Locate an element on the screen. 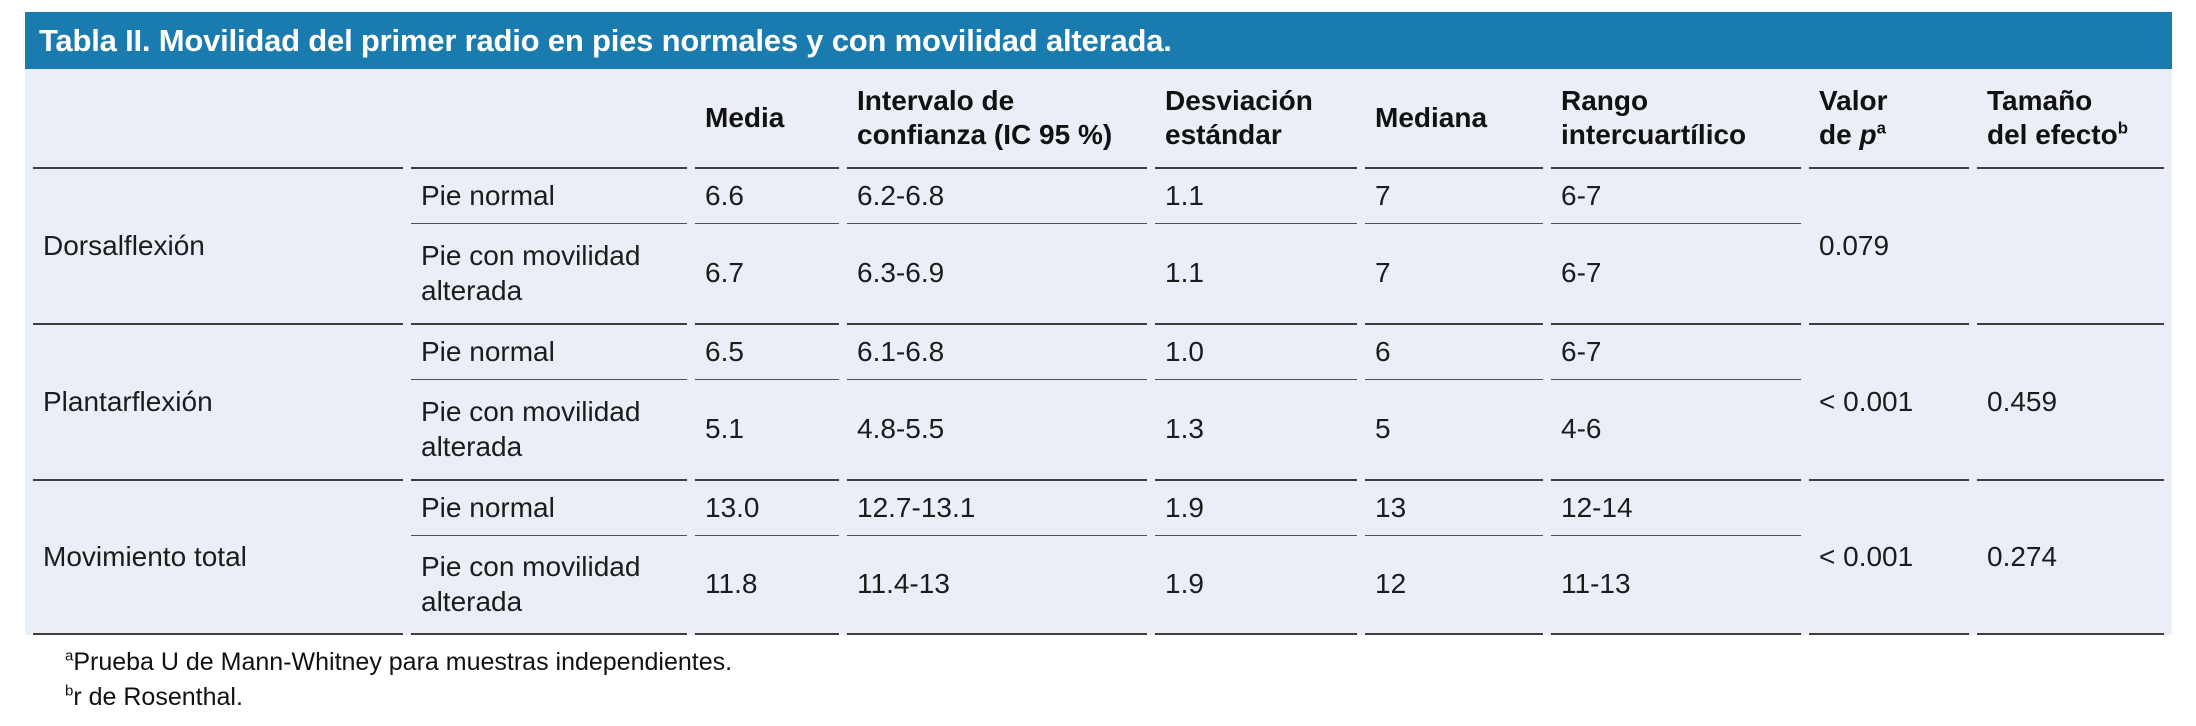 The image size is (2196, 726). group-label-dorsalflexion: Dorsalflexión is located at coordinates (218, 245).